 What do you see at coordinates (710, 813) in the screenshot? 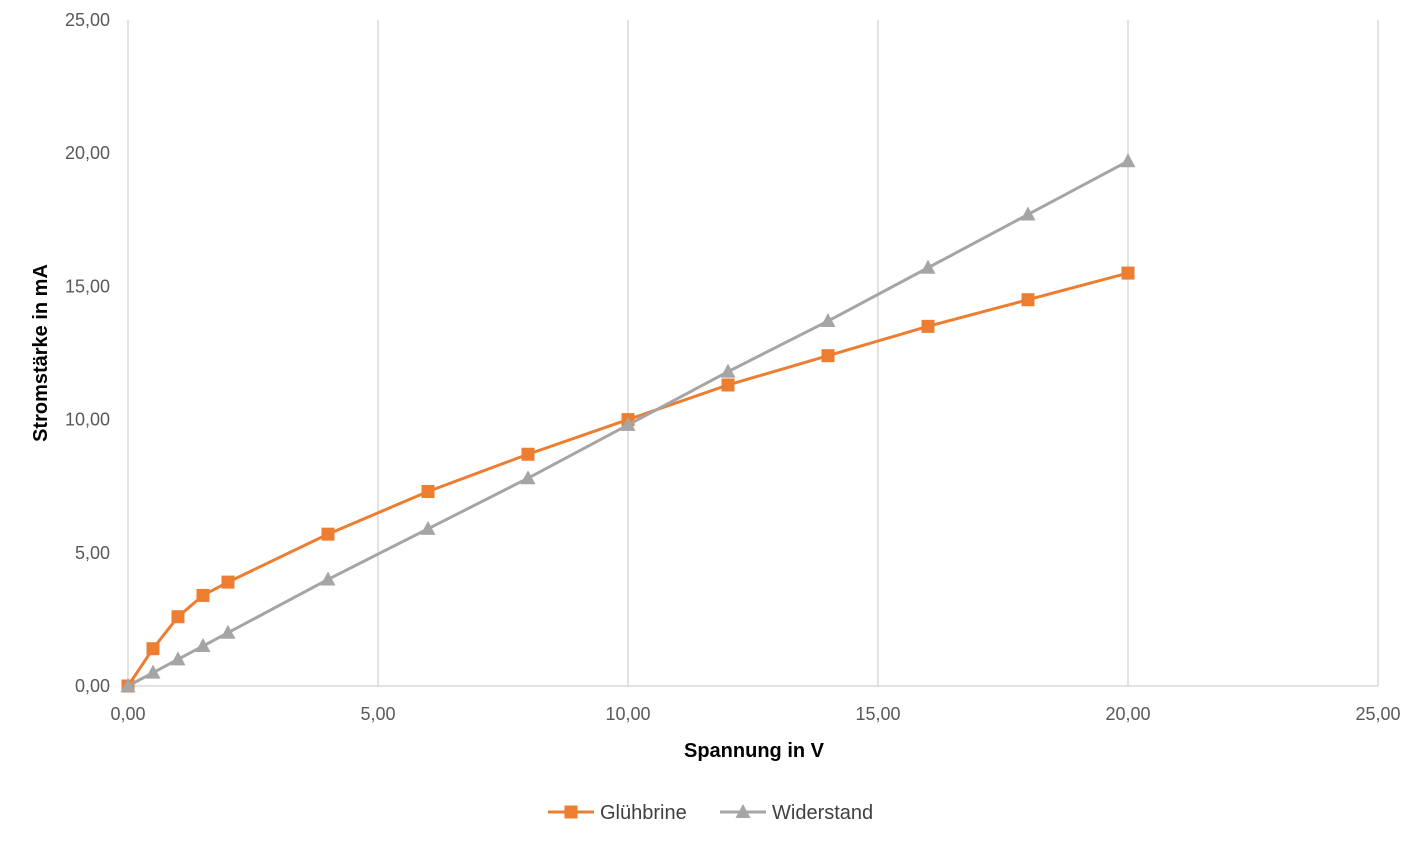
I see `legend: Glühbrine Widerstand` at bounding box center [710, 813].